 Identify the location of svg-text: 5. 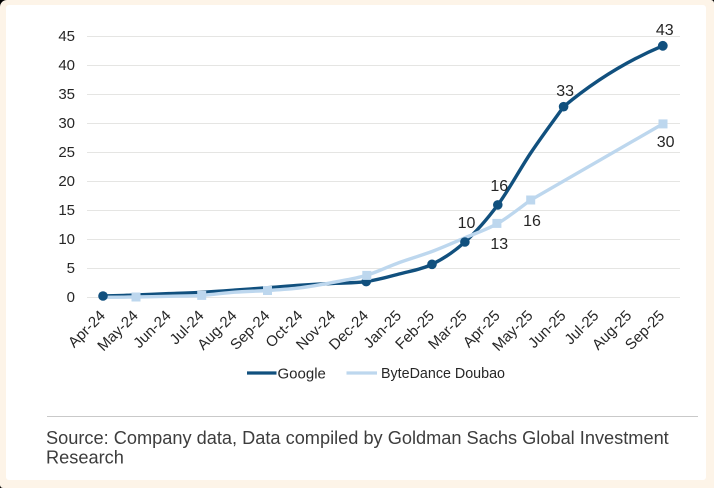
(71, 268).